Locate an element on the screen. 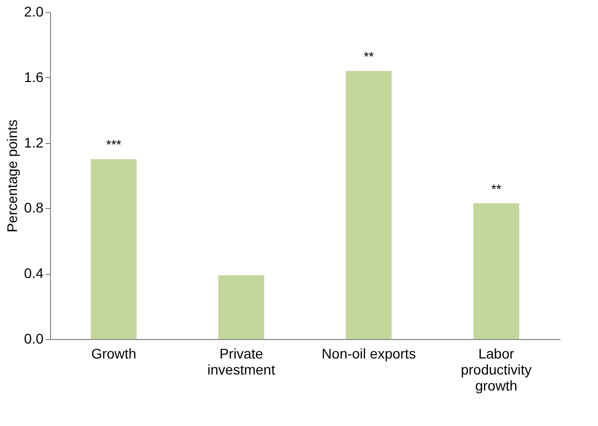 This screenshot has width=598, height=426. x-tick-label: Growth is located at coordinates (113, 354).